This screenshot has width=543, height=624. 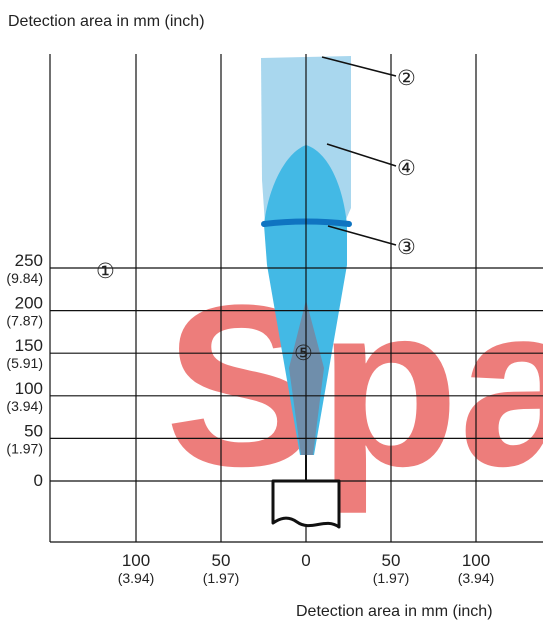 I want to click on callout-5-marker: ⑤, so click(x=303, y=353).